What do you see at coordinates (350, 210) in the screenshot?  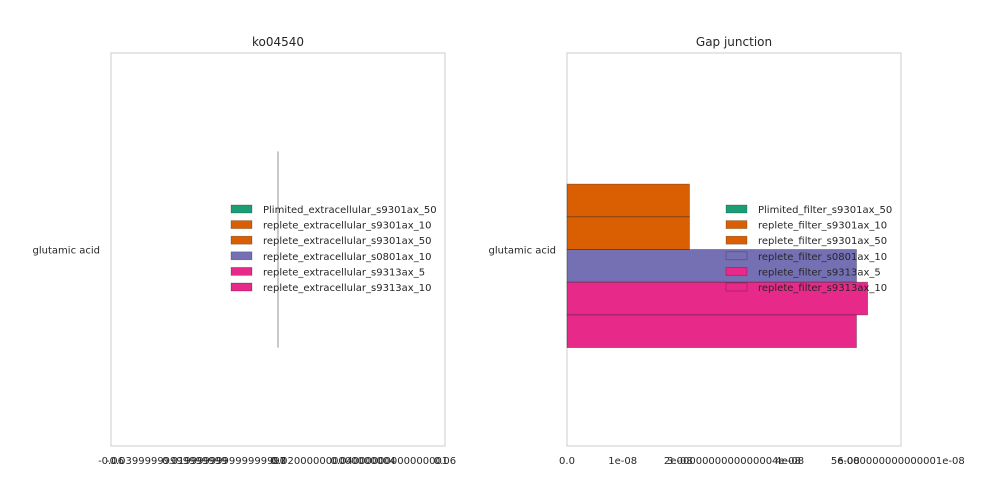 I see `legend-label: Plimited_extracellular_s9301ax_50` at bounding box center [350, 210].